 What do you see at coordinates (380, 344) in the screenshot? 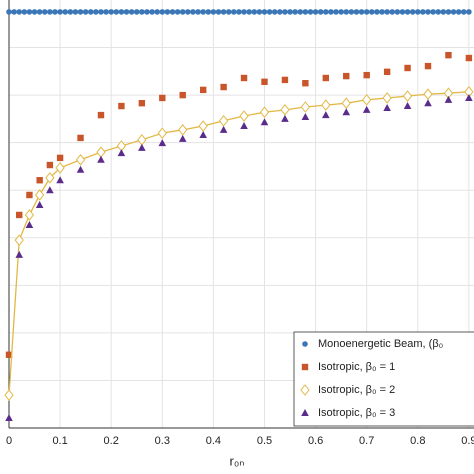
I see `legend-label: Monoenergetic Beam, (β₀` at bounding box center [380, 344].